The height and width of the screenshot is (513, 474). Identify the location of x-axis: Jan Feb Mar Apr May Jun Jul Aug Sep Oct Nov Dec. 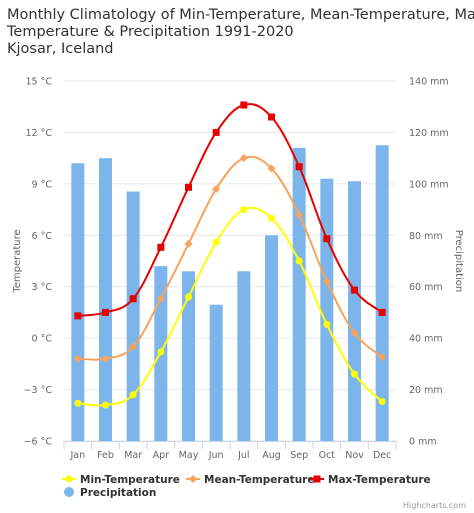
(230, 451).